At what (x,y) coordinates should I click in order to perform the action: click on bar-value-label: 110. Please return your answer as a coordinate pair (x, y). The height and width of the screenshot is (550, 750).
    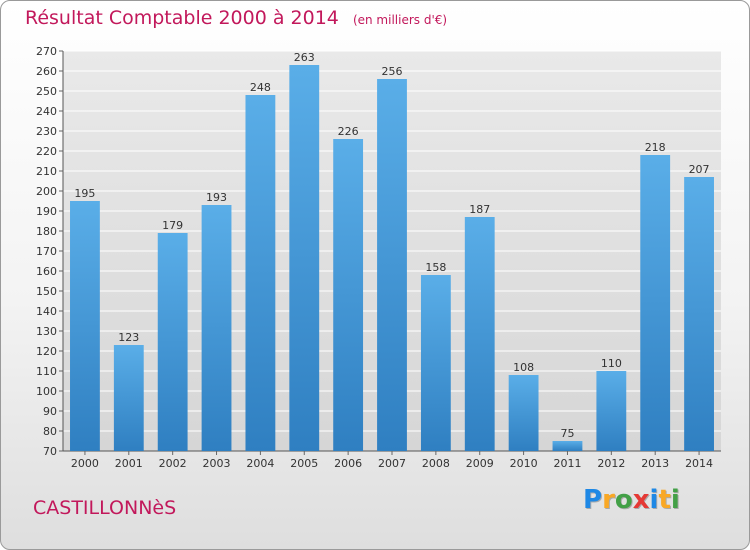
    Looking at the image, I should click on (611, 363).